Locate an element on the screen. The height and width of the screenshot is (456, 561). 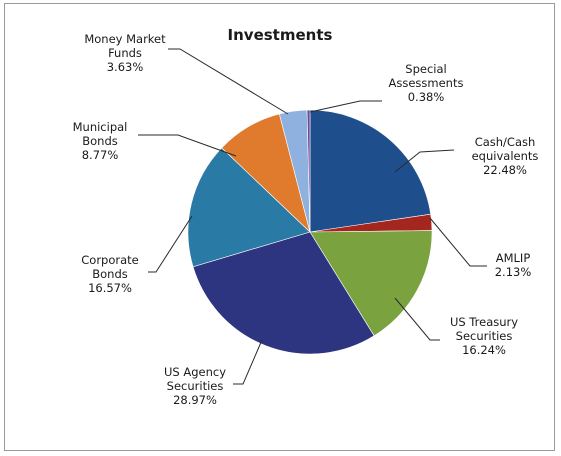
slice-label-7: Special Assessments 0.38% is located at coordinates (426, 83).